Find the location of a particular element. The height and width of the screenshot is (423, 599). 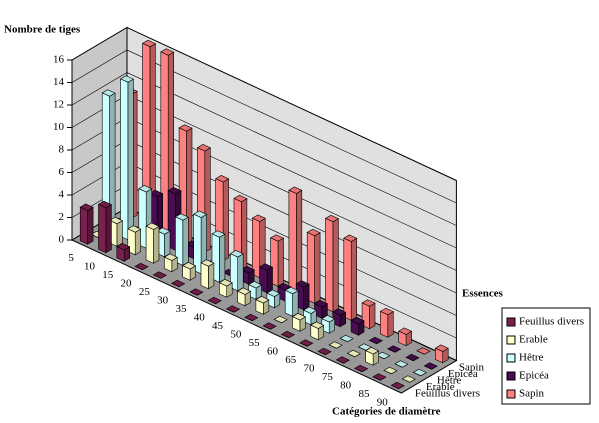

legend-label: Feuillus divers is located at coordinates (551, 322).